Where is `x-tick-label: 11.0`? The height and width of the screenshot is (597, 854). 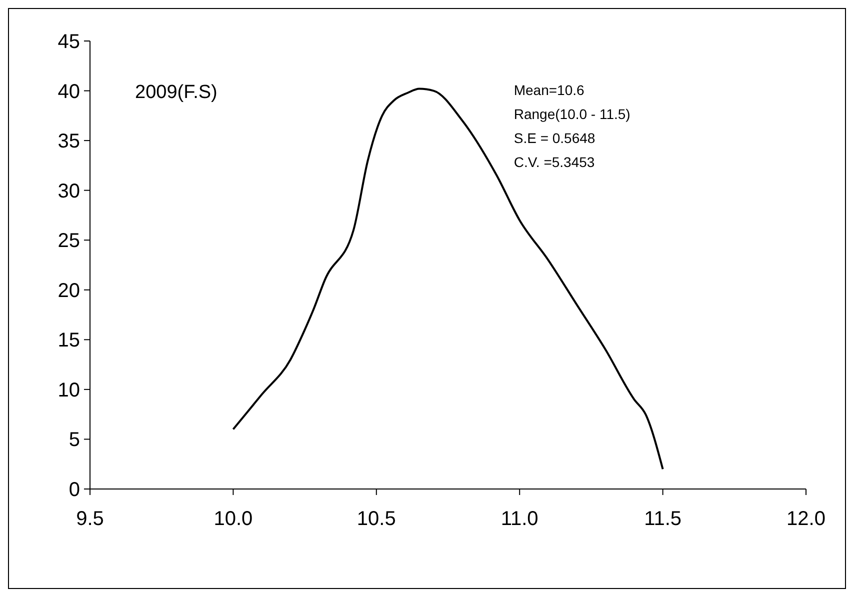
x-tick-label: 11.0 is located at coordinates (519, 519).